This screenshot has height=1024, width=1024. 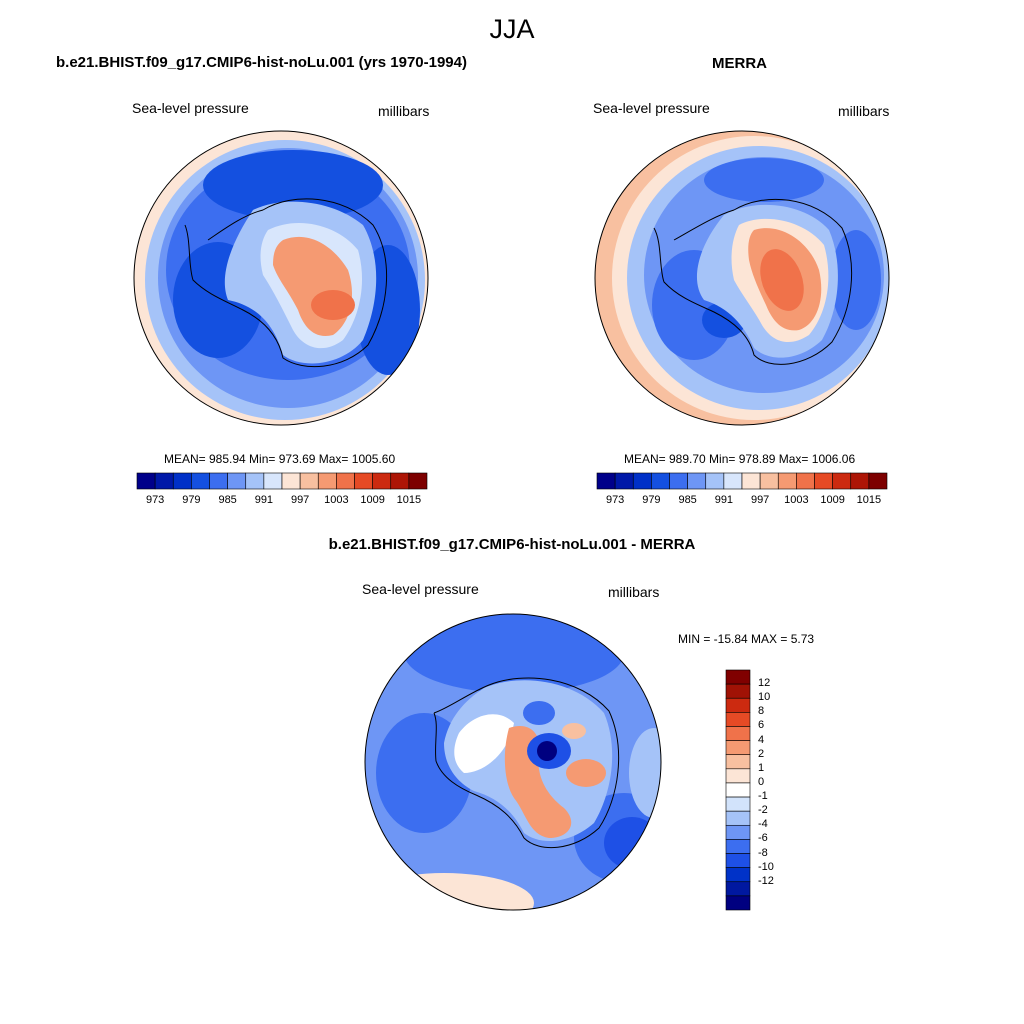 What do you see at coordinates (155, 500) in the screenshot?
I see `panel-1-colorbar-tick-label: 973` at bounding box center [155, 500].